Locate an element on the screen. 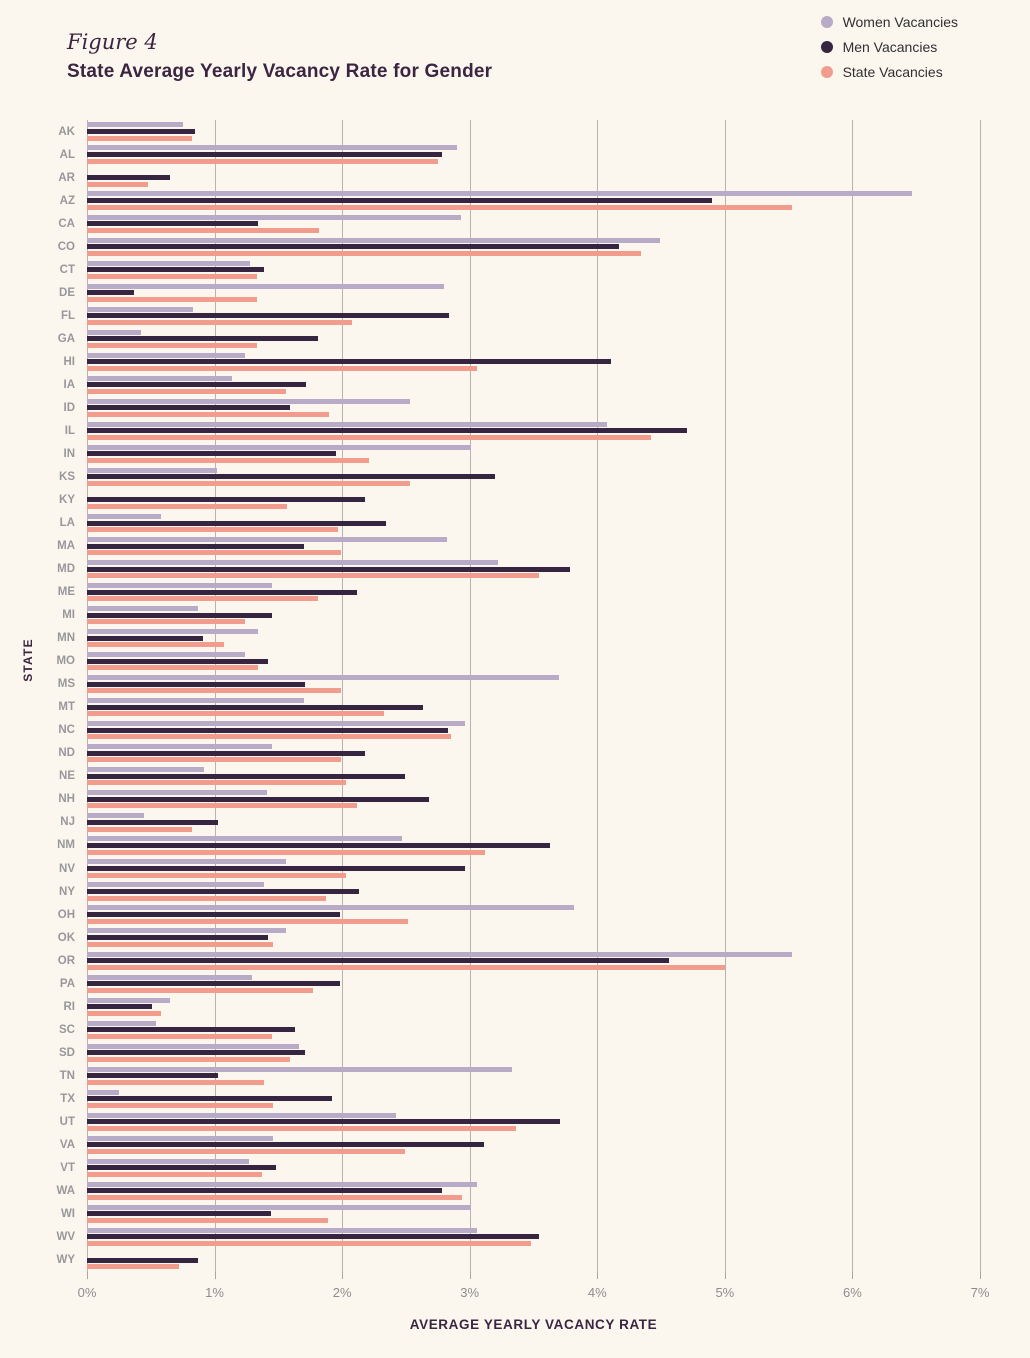 The width and height of the screenshot is (1030, 1358). state-label: WY is located at coordinates (65, 1260).